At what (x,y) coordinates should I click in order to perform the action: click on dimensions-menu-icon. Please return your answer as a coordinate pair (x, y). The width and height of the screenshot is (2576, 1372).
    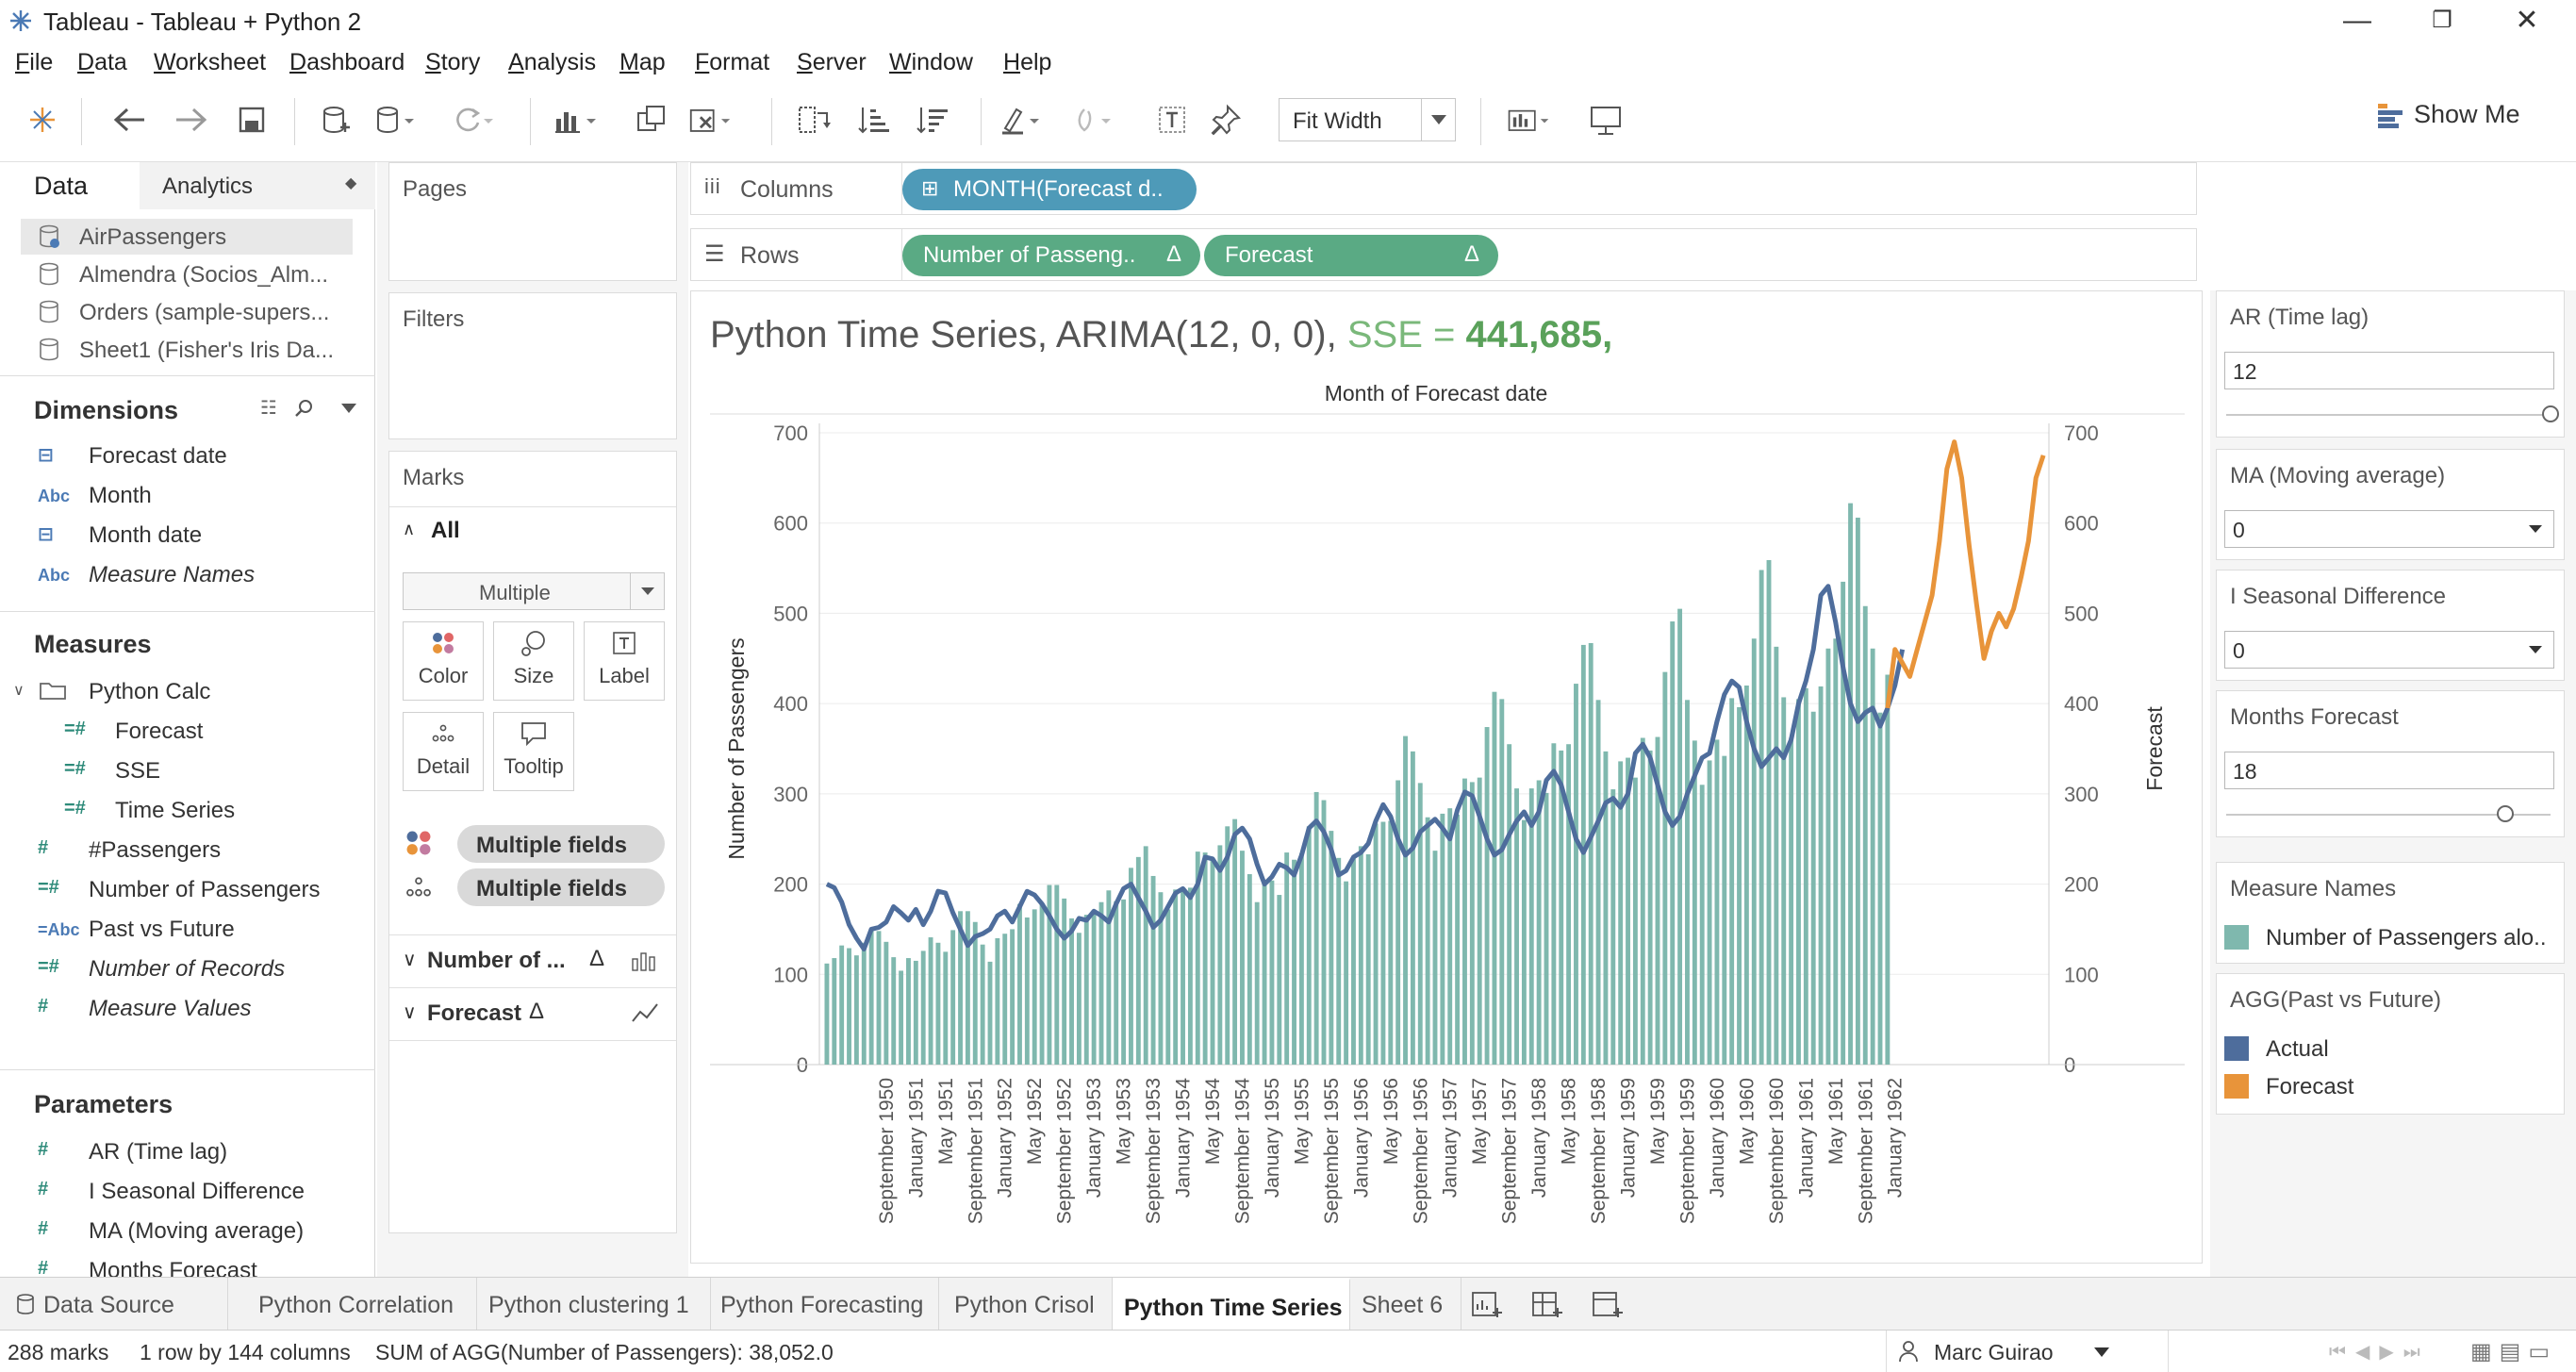
    Looking at the image, I should click on (348, 408).